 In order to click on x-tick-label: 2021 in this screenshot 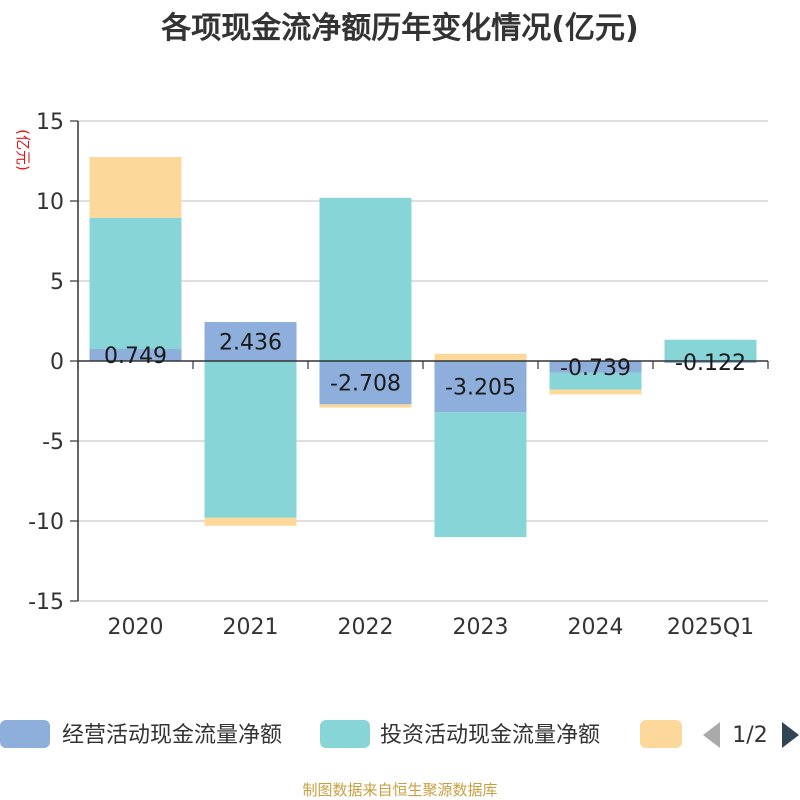, I will do `click(251, 627)`.